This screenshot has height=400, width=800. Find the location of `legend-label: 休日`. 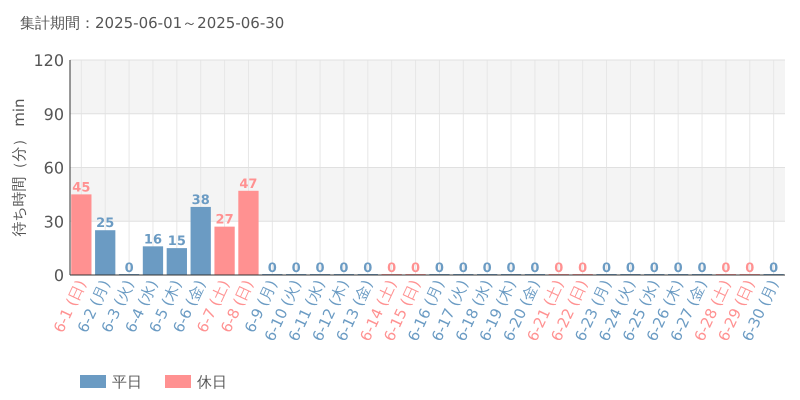

legend-label: 休日 is located at coordinates (212, 382).